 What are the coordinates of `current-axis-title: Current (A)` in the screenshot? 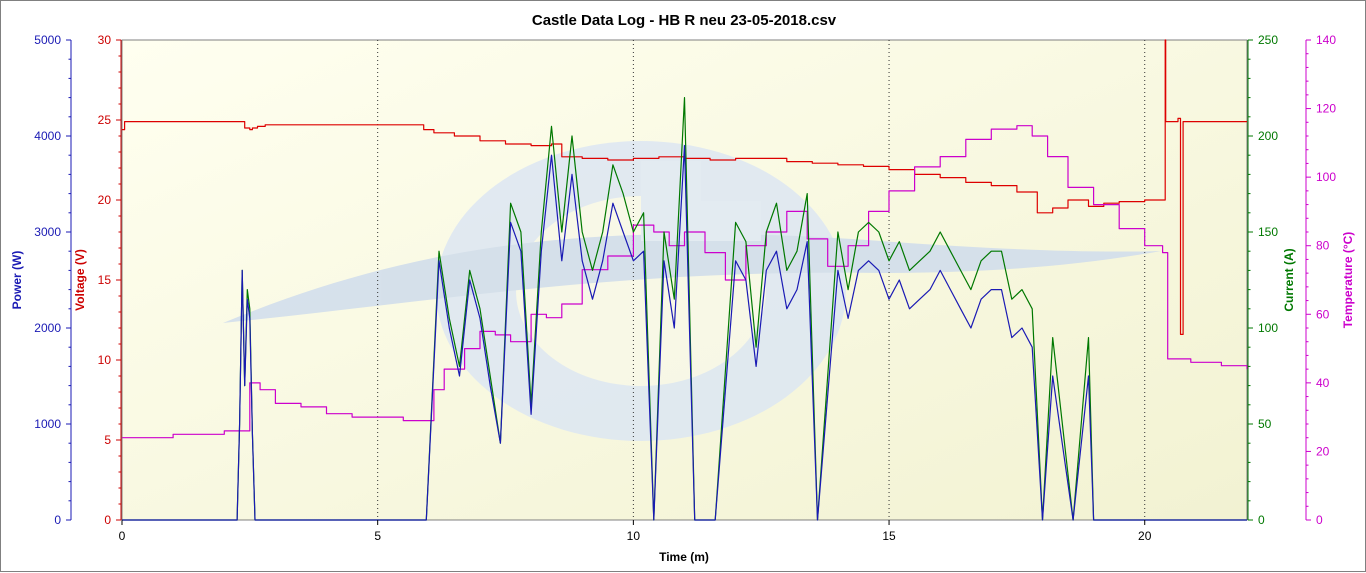 It's located at (1289, 279).